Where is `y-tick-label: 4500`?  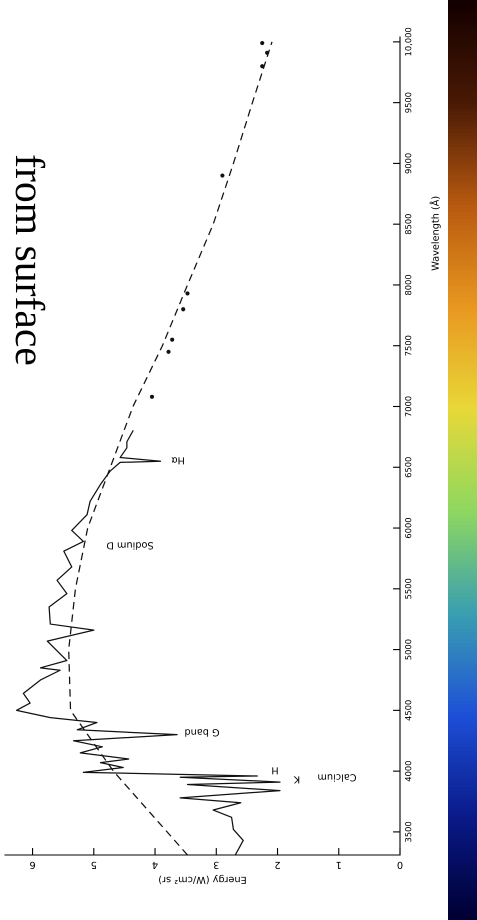
y-tick-label: 4500 is located at coordinates (408, 710).